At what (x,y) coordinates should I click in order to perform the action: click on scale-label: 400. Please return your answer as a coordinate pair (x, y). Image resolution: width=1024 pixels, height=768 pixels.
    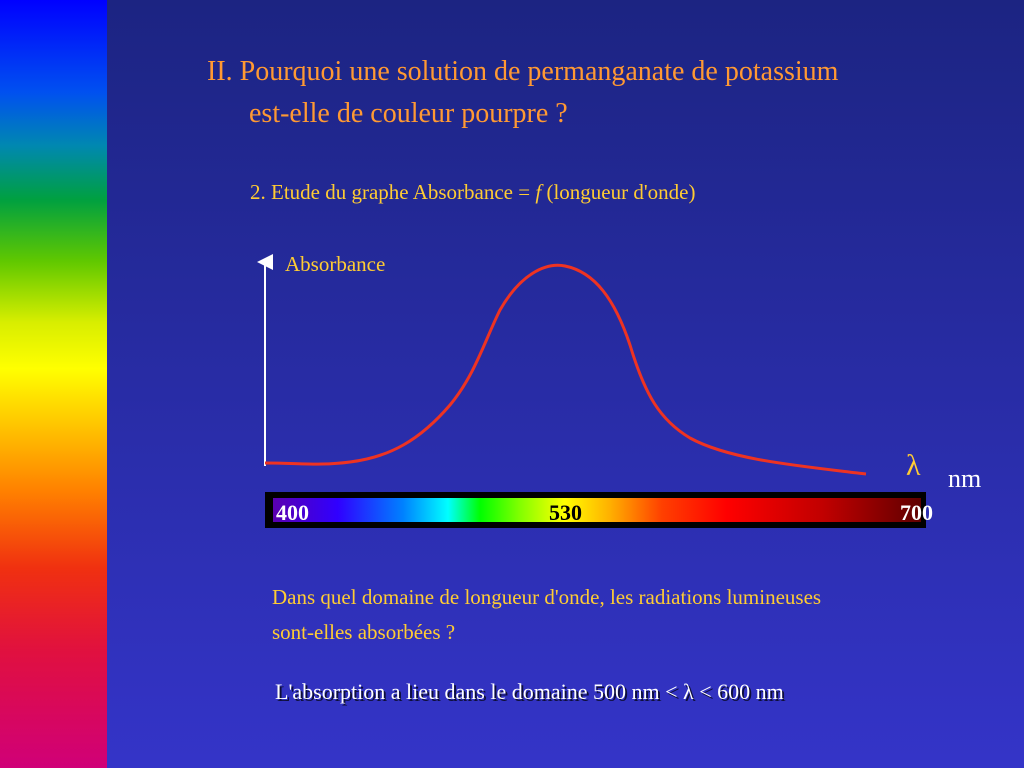
    Looking at the image, I should click on (292, 512).